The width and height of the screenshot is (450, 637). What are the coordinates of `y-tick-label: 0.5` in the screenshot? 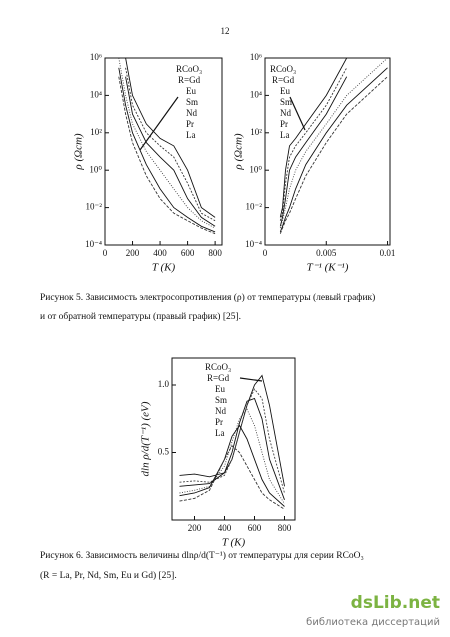 It's located at (164, 452).